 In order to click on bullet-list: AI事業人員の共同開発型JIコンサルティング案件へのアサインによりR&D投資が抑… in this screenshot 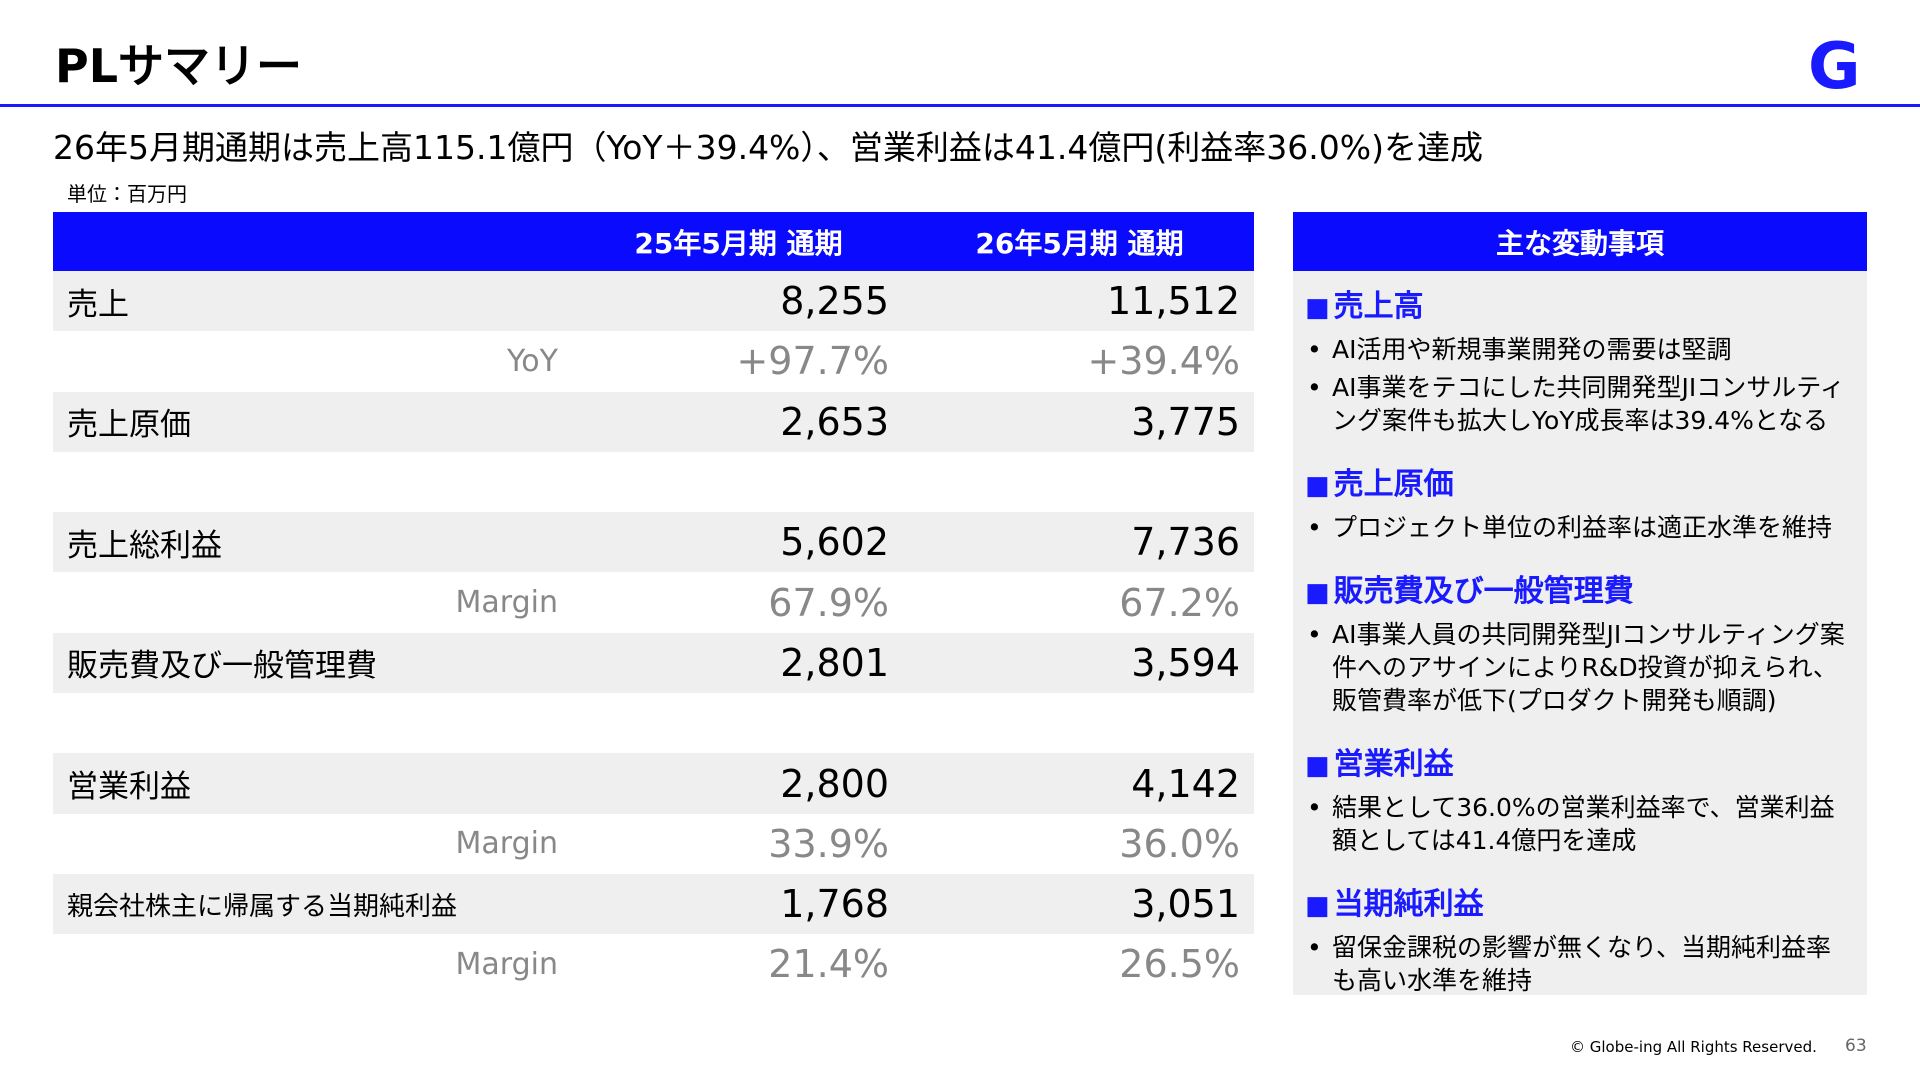, I will do `click(1580, 667)`.